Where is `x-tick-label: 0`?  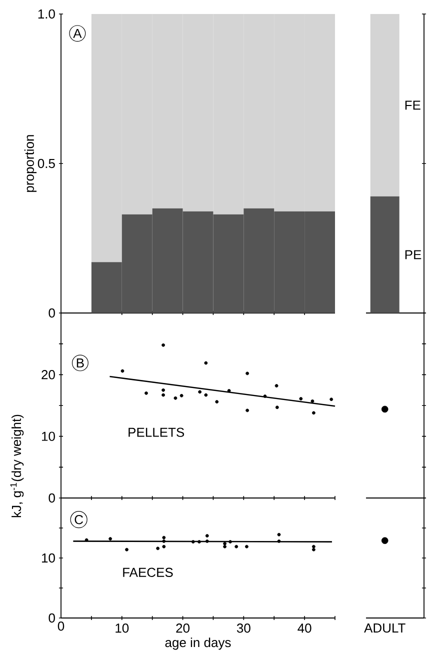 x-tick-label: 0 is located at coordinates (61, 626).